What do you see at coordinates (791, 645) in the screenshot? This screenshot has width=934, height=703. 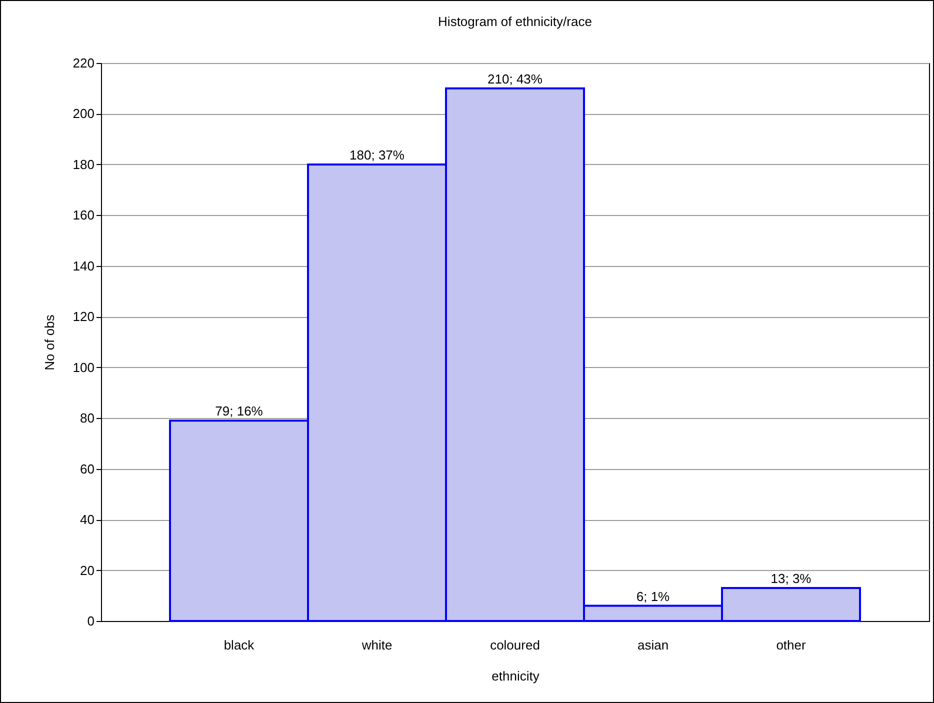 I see `x-tick-label: other` at bounding box center [791, 645].